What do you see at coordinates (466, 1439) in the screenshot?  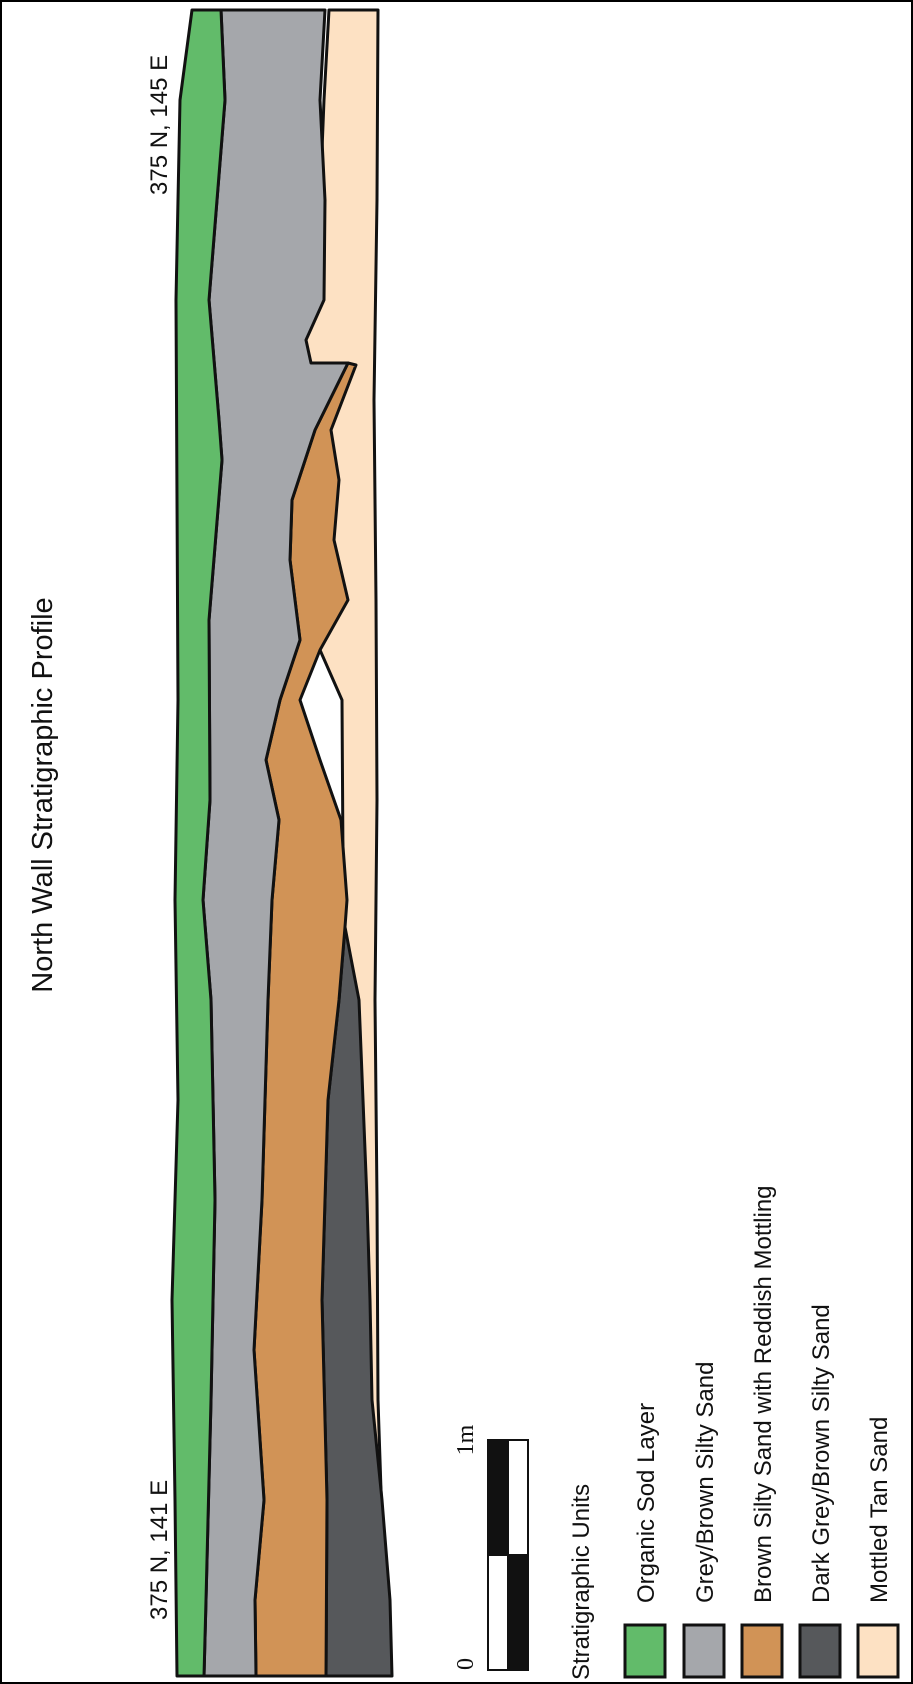 I see `scale-bar-end-label: 1m` at bounding box center [466, 1439].